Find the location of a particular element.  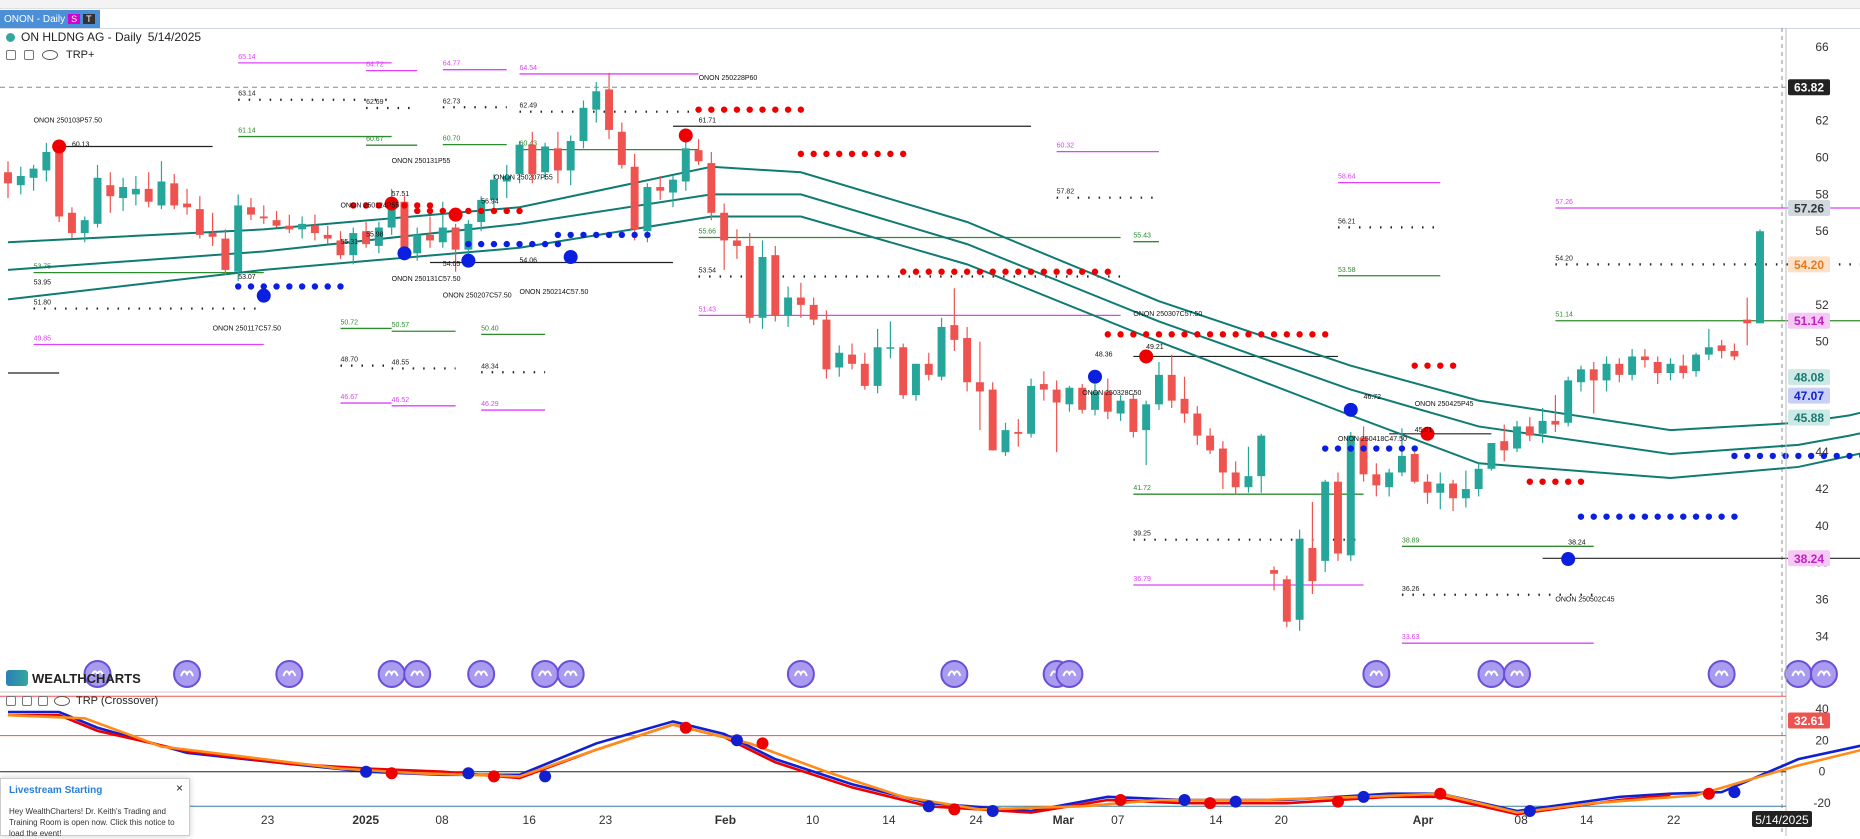

current-date-tag is located at coordinates (1782, 819).